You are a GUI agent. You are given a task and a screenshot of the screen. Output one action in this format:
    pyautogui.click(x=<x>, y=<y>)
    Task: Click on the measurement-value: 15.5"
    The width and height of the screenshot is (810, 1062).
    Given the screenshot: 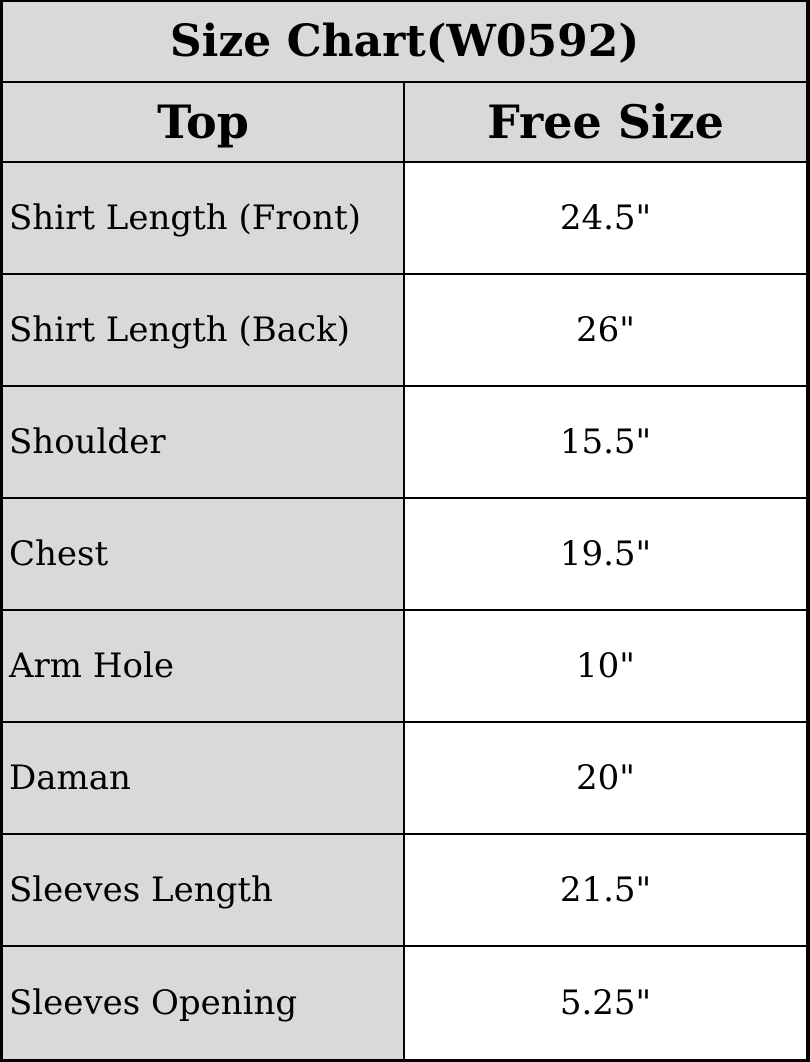 What is the action you would take?
    pyautogui.click(x=605, y=442)
    